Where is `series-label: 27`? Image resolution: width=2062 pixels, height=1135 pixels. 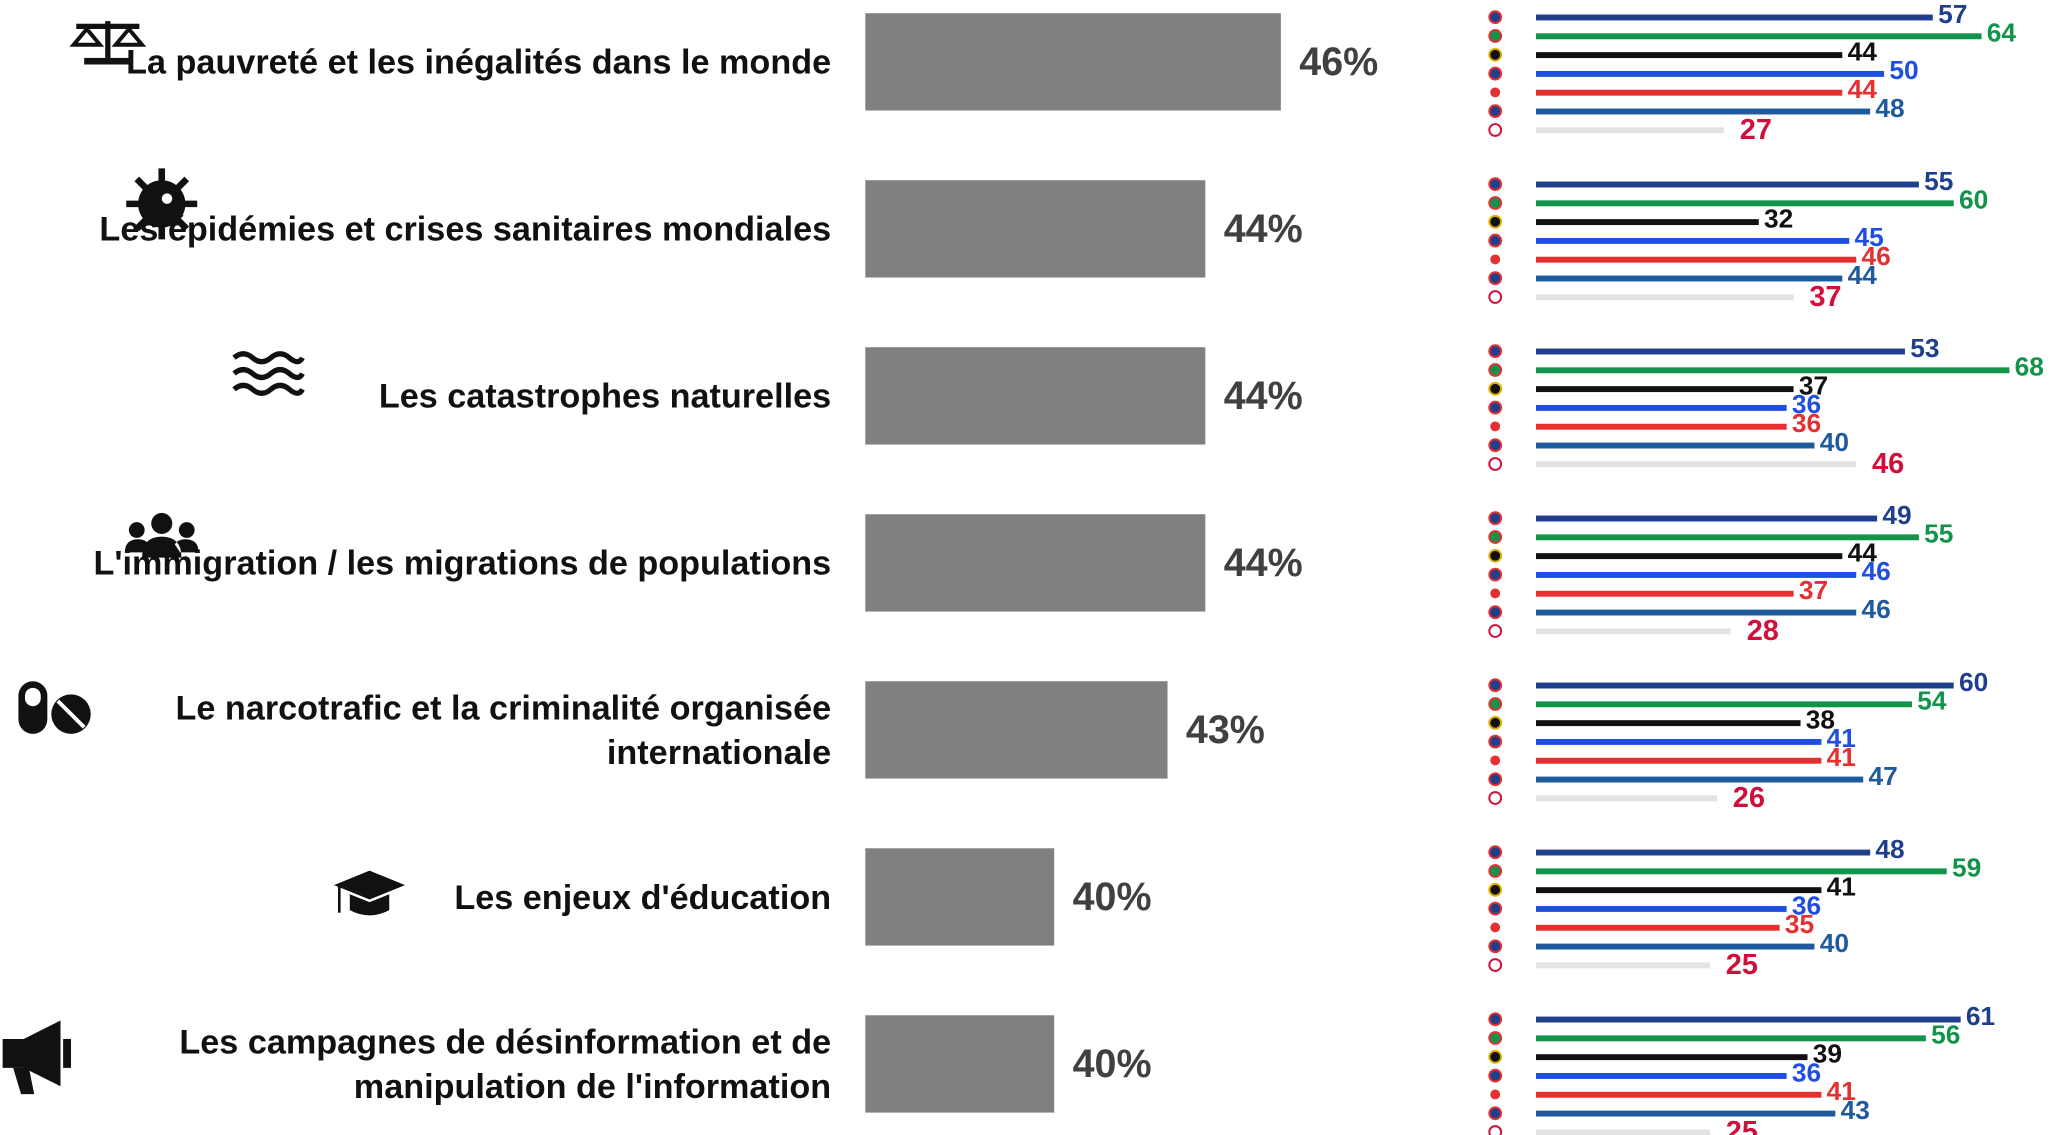
series-label: 27 is located at coordinates (1756, 130).